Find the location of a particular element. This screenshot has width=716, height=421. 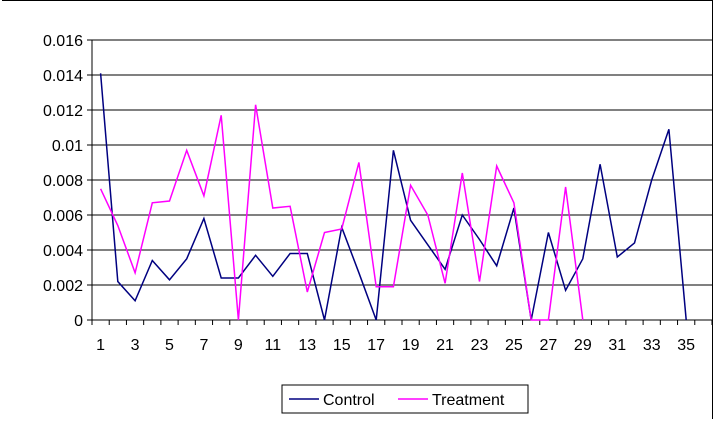

x-tick-label: 19 is located at coordinates (411, 345).